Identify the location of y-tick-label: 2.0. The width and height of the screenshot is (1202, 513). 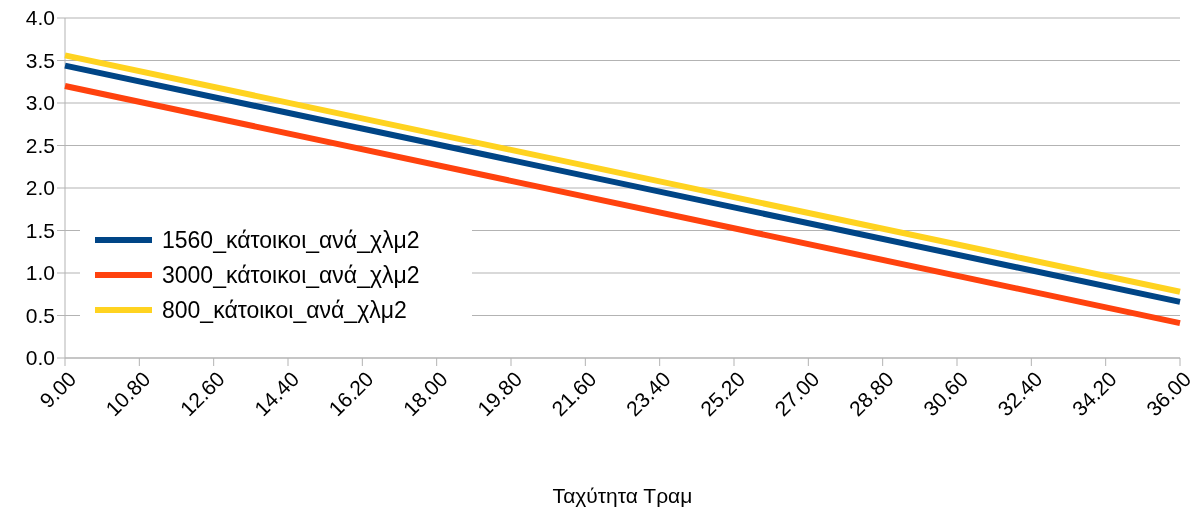
(40, 188).